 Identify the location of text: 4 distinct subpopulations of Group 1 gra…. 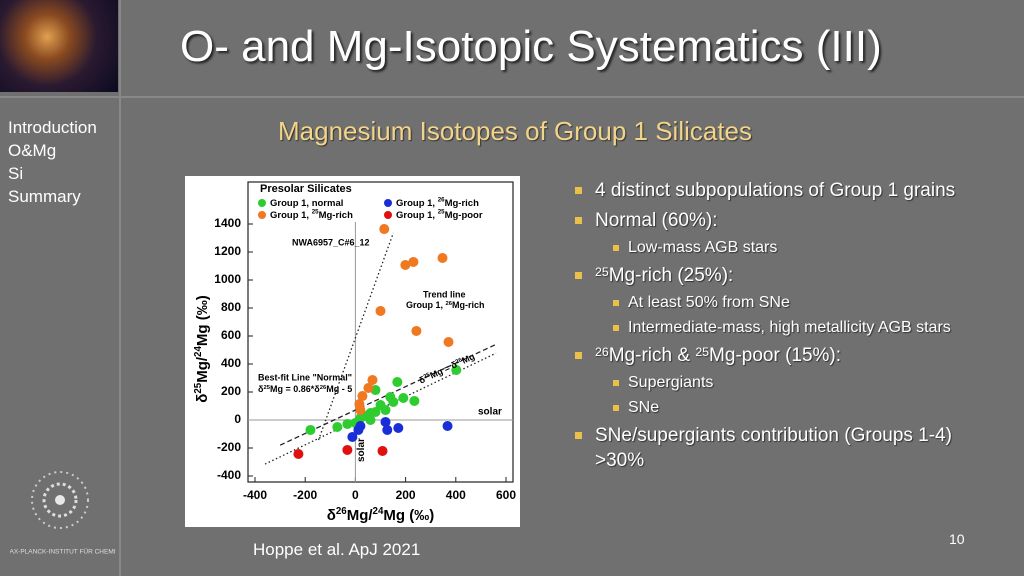
(775, 190).